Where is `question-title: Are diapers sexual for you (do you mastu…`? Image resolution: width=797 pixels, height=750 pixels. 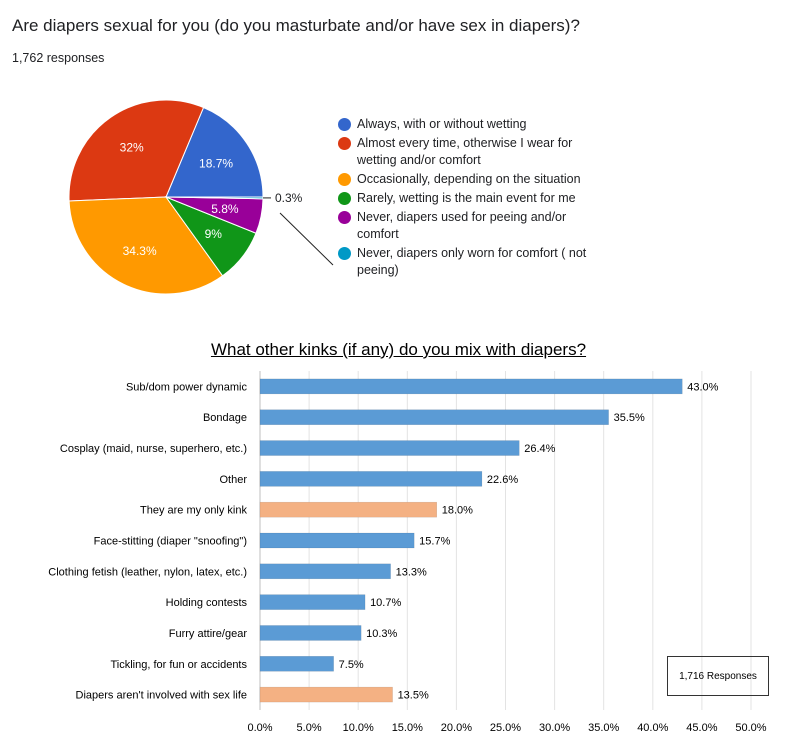 question-title: Are diapers sexual for you (do you mastu… is located at coordinates (296, 25).